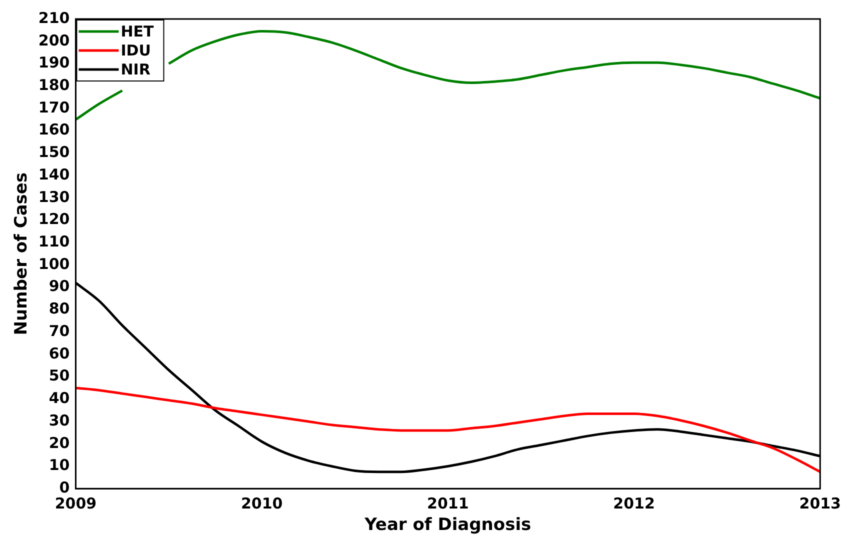 The image size is (851, 544). I want to click on legend-label: HET, so click(137, 31).